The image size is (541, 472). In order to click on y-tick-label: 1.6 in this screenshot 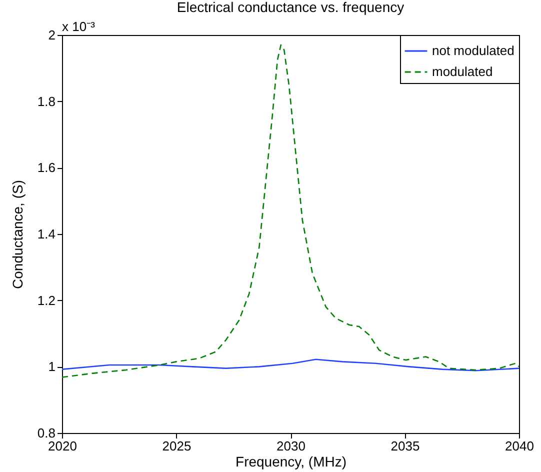, I will do `click(46, 168)`.